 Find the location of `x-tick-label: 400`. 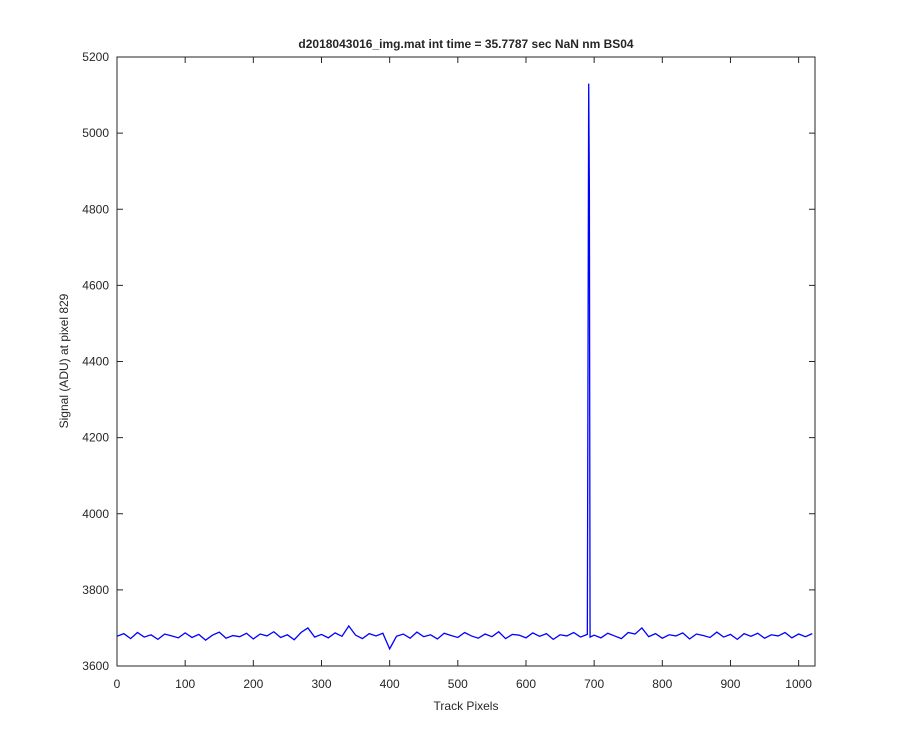

x-tick-label: 400 is located at coordinates (390, 684).